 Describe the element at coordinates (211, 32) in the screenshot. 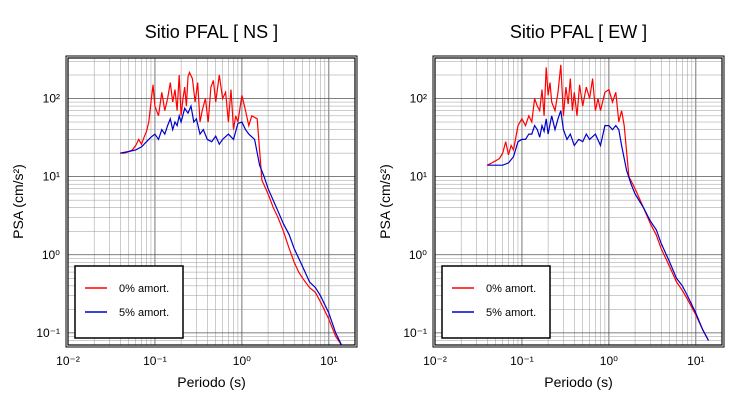

I see `chart-title: Sitio PFAL [ NS ]` at that location.